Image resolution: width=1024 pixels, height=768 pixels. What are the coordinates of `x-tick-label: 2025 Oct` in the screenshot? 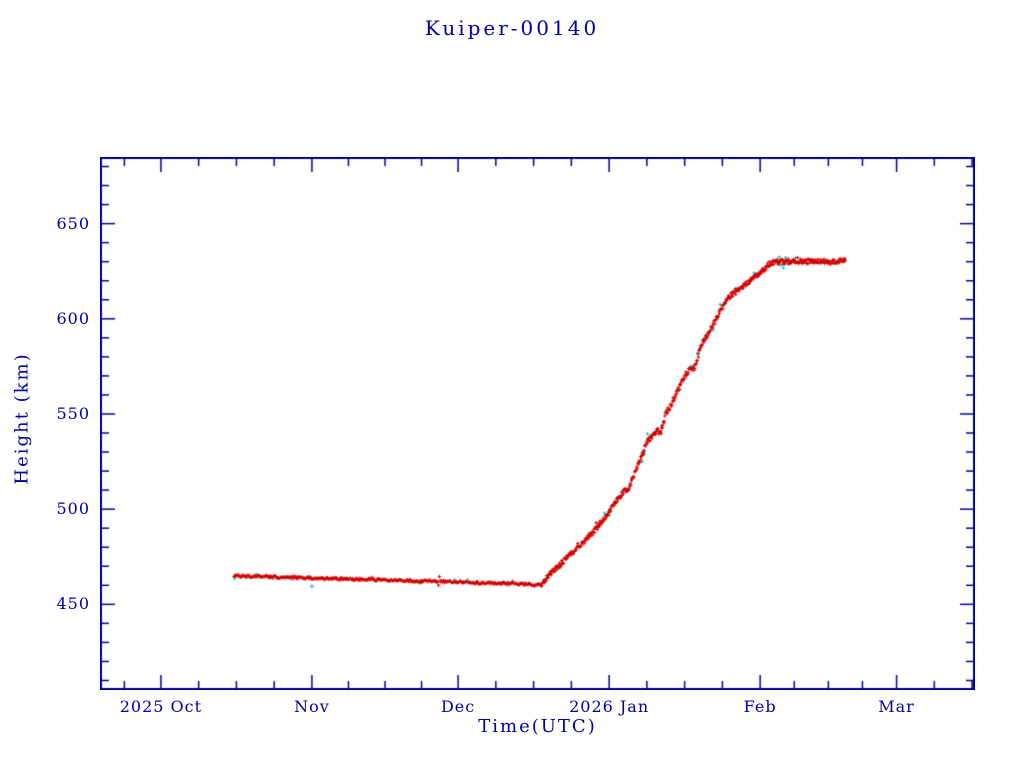 It's located at (161, 706).